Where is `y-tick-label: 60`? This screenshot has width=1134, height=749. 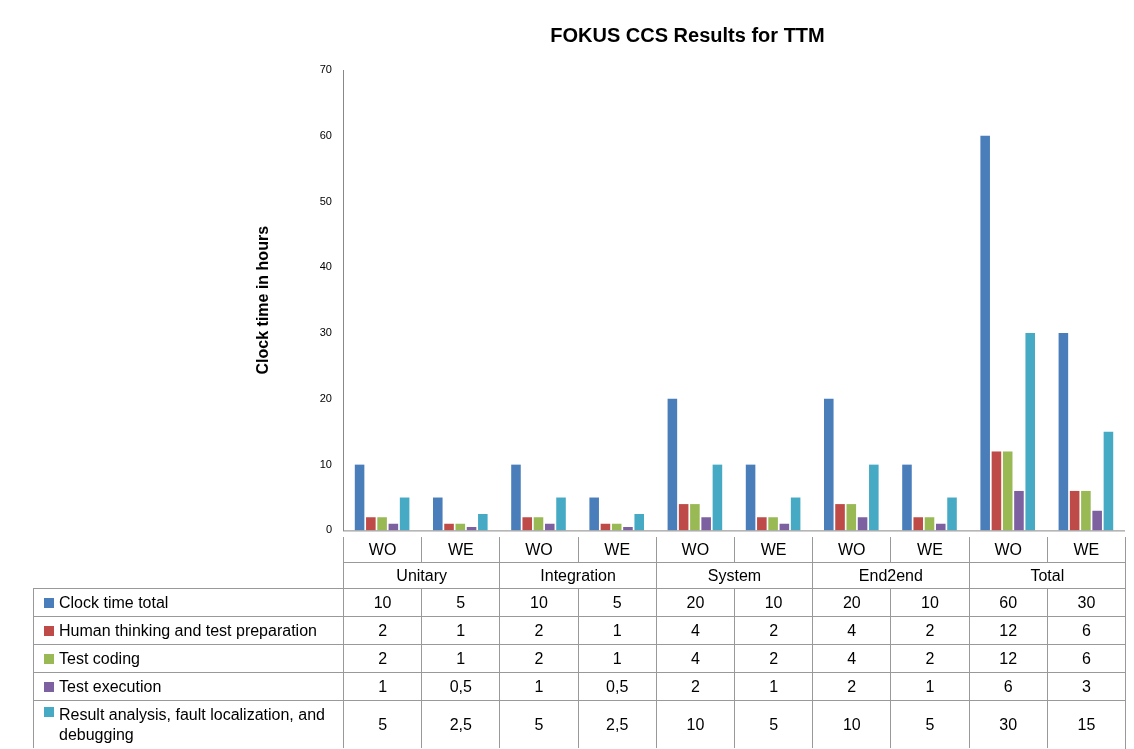
y-tick-label: 60 is located at coordinates (325, 134).